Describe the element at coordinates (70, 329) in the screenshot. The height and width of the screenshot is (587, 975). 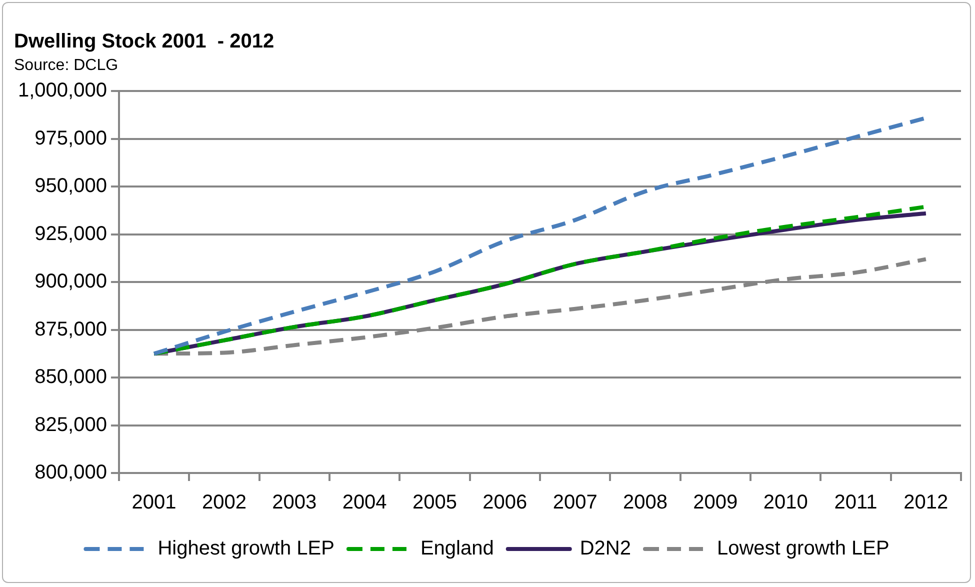
I see `y-tick-label: 875,000` at that location.